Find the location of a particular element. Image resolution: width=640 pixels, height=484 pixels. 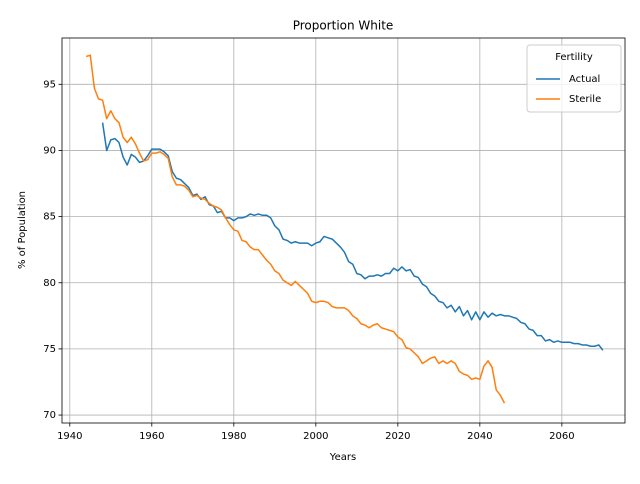

y-tick-label: 90 is located at coordinates (49, 150).